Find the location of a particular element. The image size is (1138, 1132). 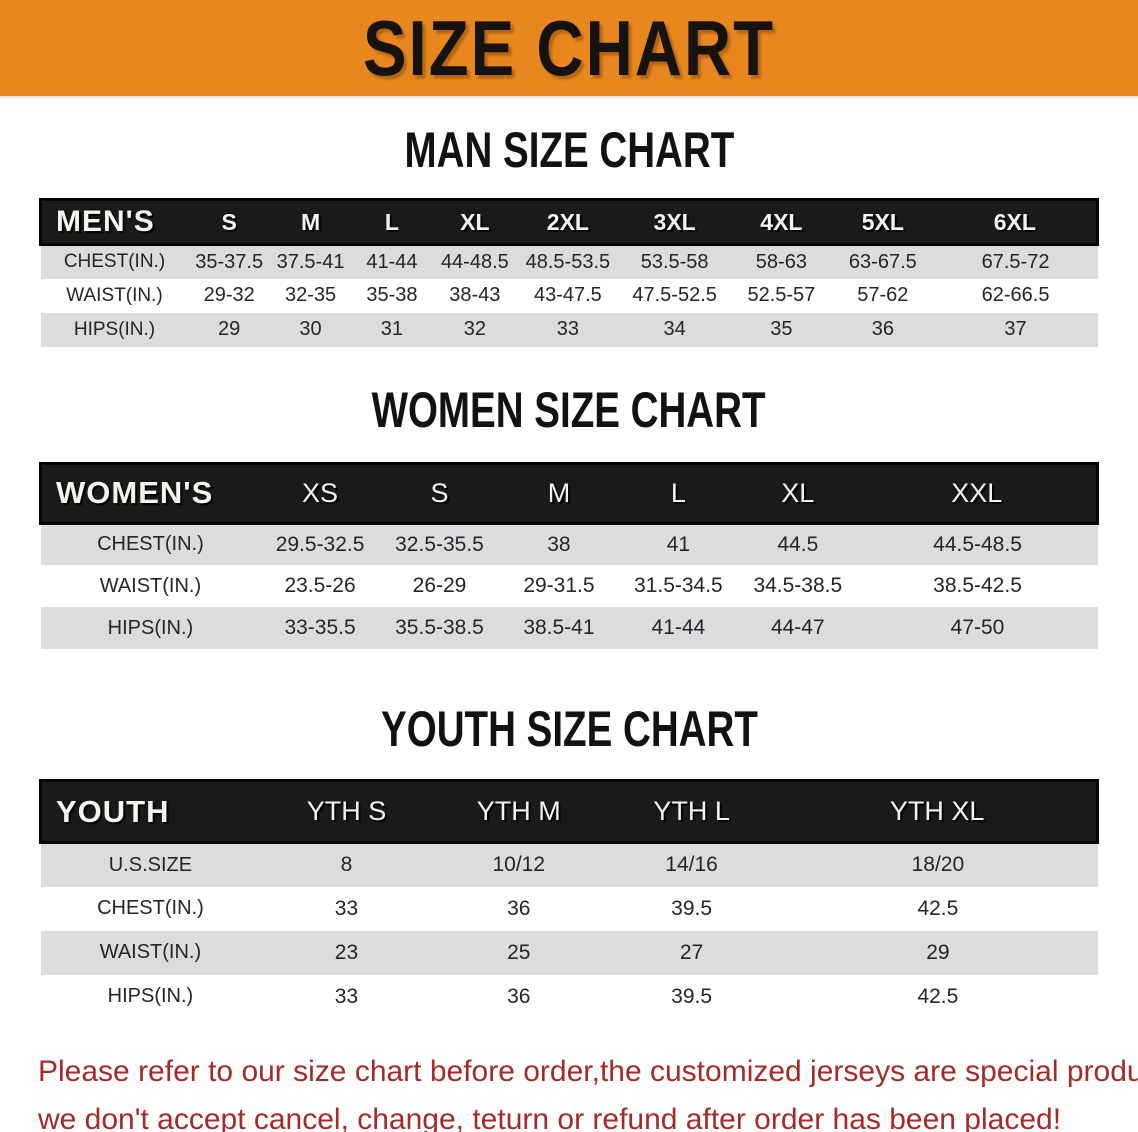

size-value: 29-32 is located at coordinates (229, 295).